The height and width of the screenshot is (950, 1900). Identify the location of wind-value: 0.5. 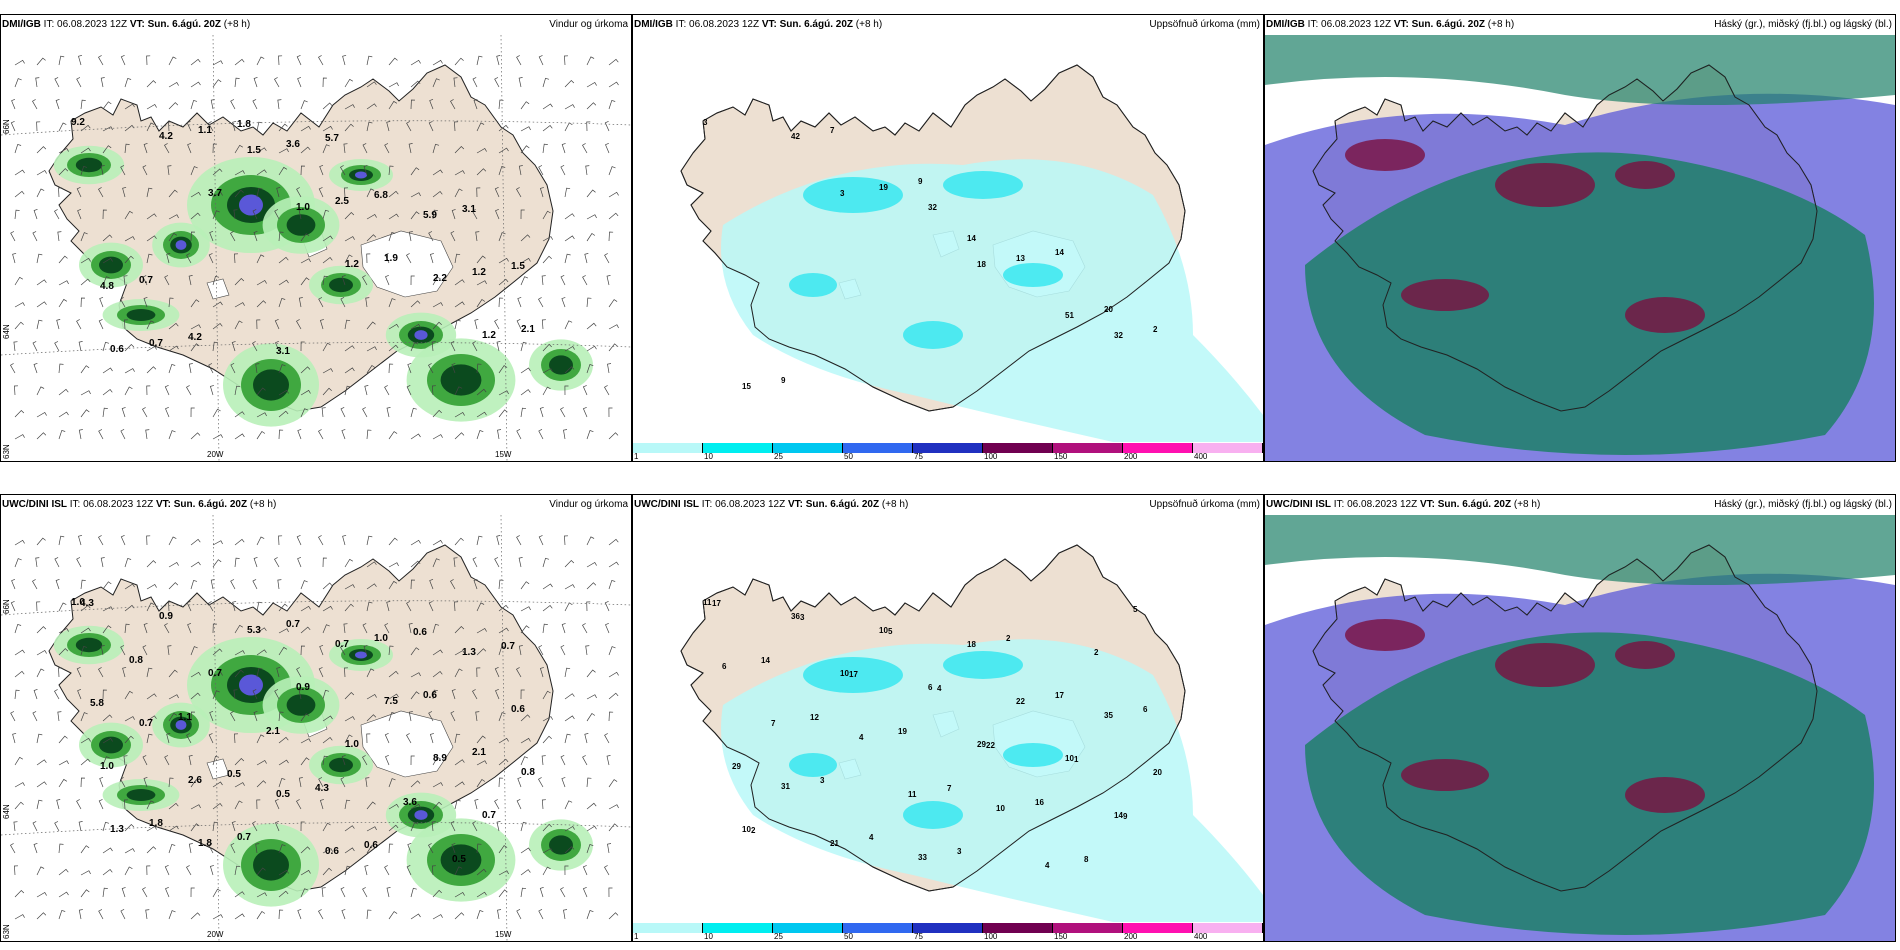
(459, 859).